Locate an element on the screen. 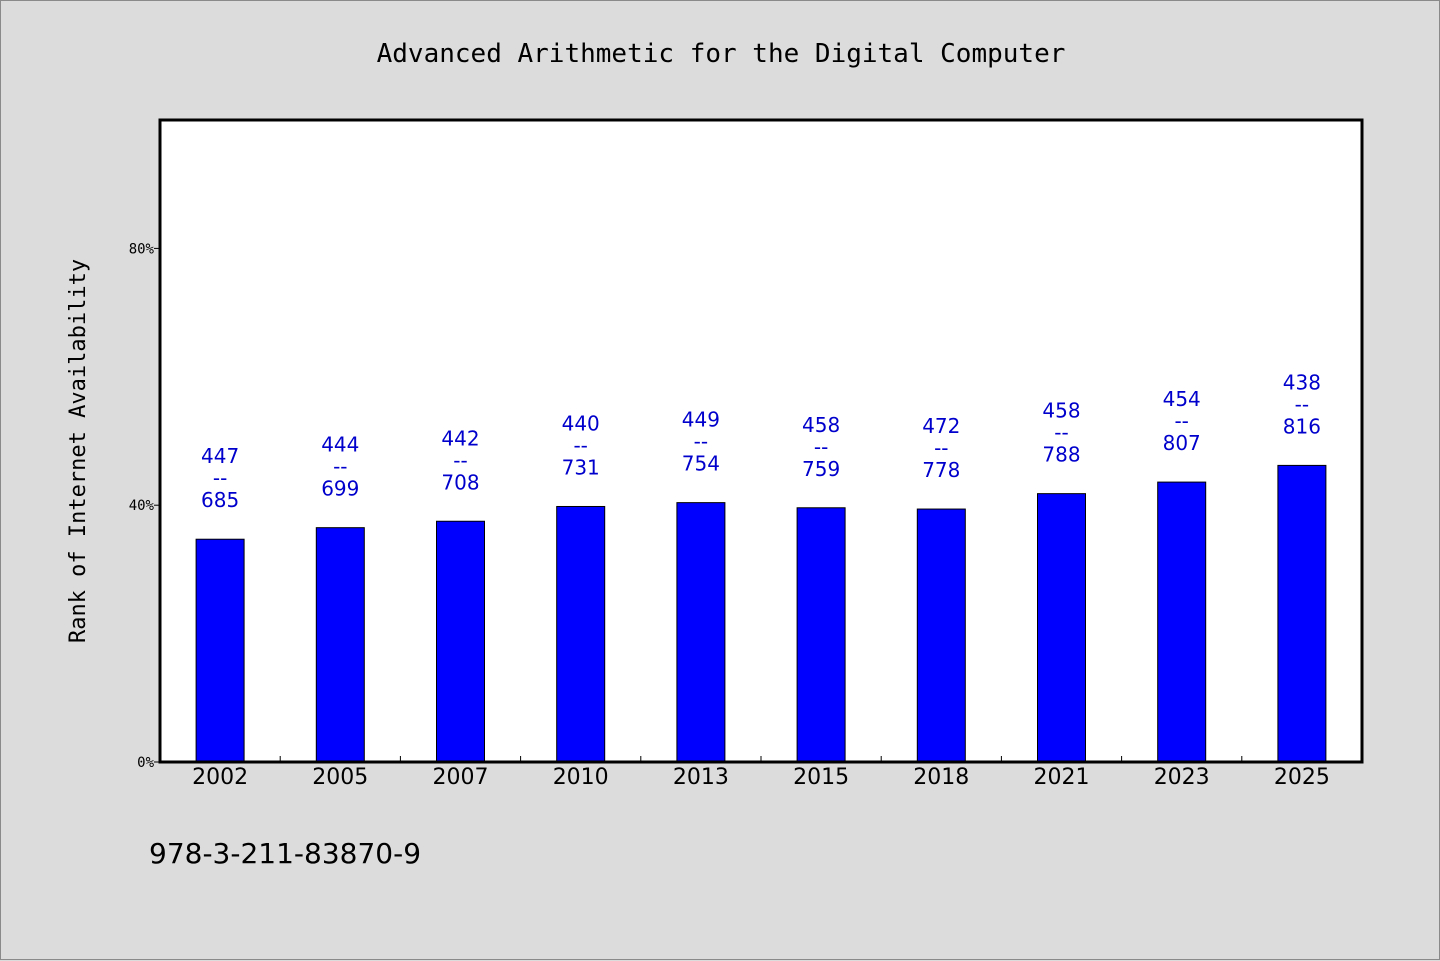 Image resolution: width=1440 pixels, height=961 pixels. x-tick-label-2002: 2002 is located at coordinates (220, 777).